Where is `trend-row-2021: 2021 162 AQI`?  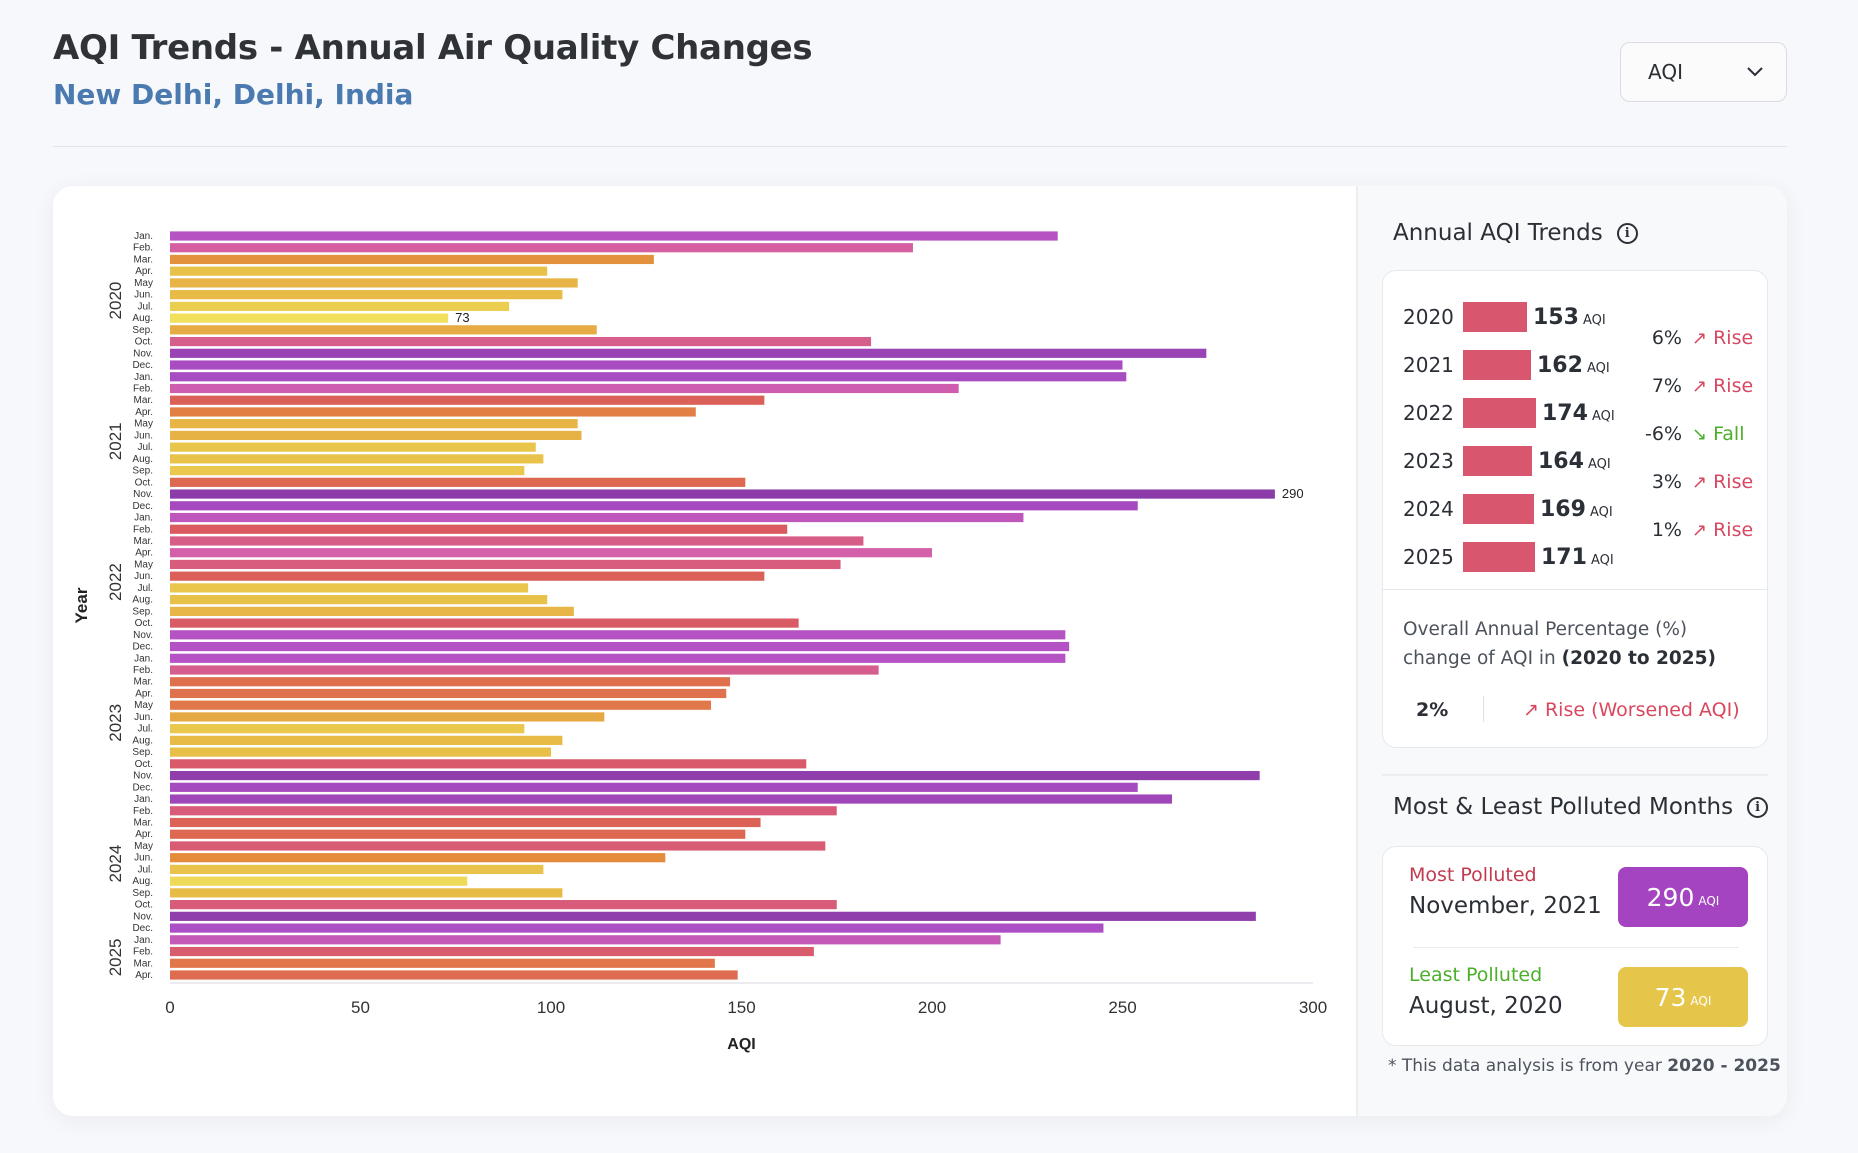 trend-row-2021: 2021 162 AQI is located at coordinates (1503, 365).